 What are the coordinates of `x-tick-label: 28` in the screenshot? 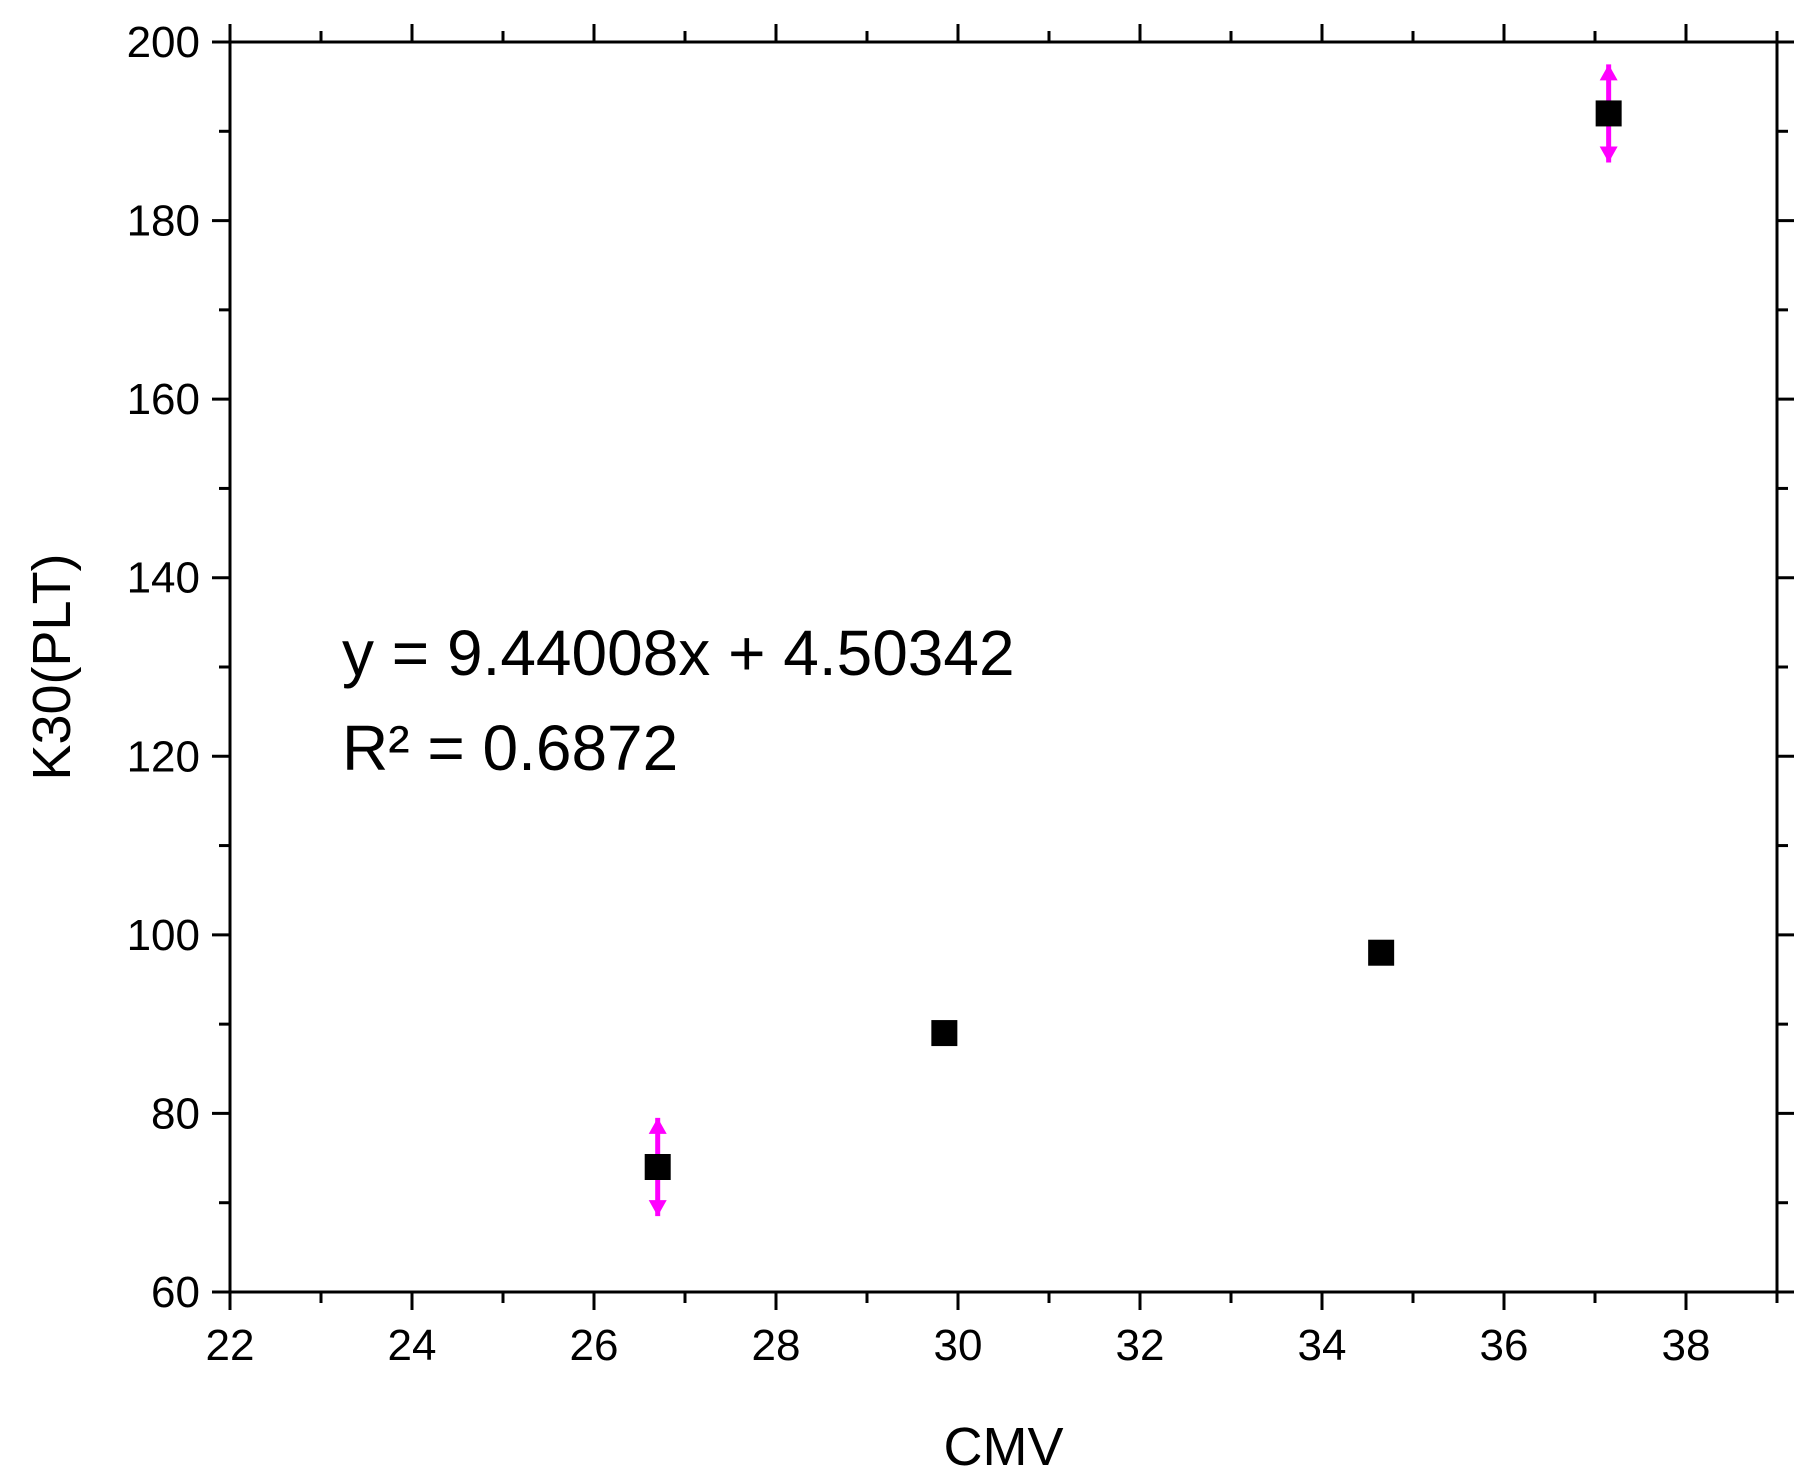 It's located at (776, 1345).